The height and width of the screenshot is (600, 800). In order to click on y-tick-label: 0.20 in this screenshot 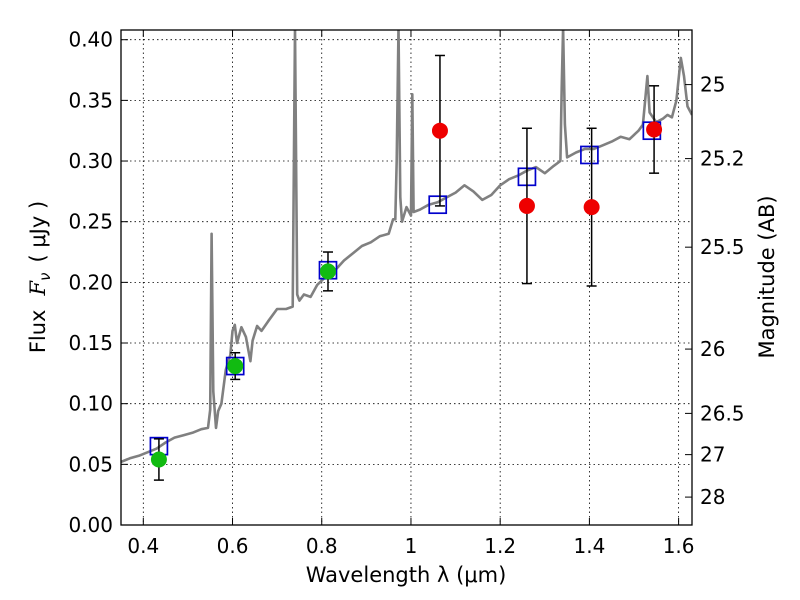, I will do `click(90, 282)`.